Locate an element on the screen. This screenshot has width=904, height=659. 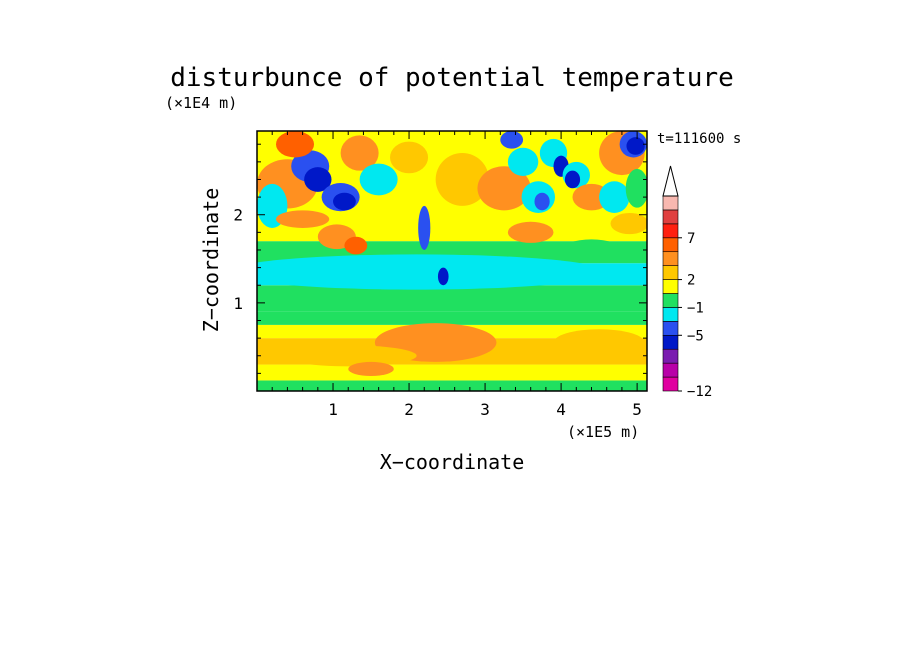
x-tick-label: 2 is located at coordinates (409, 409).